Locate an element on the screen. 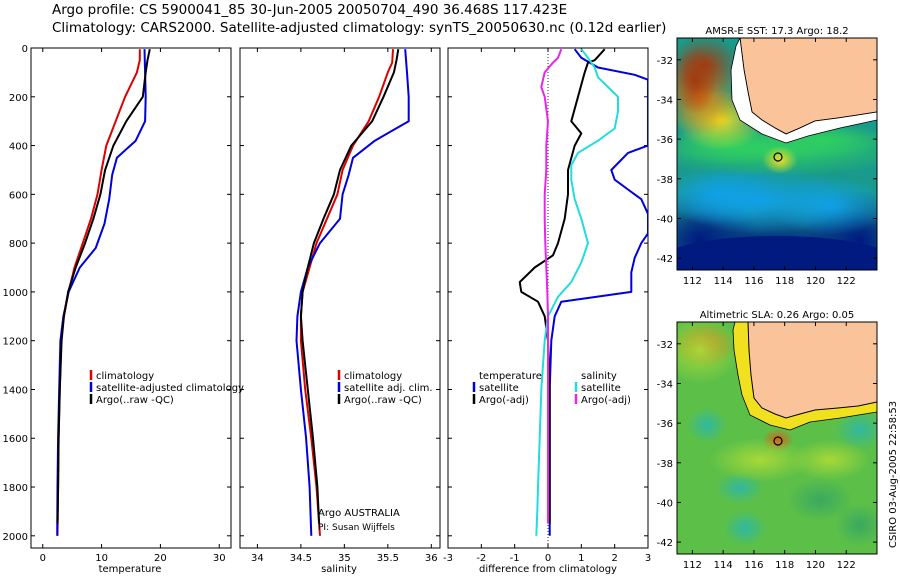 The width and height of the screenshot is (900, 580). difference-series-temperature-satellite is located at coordinates (598, 292).